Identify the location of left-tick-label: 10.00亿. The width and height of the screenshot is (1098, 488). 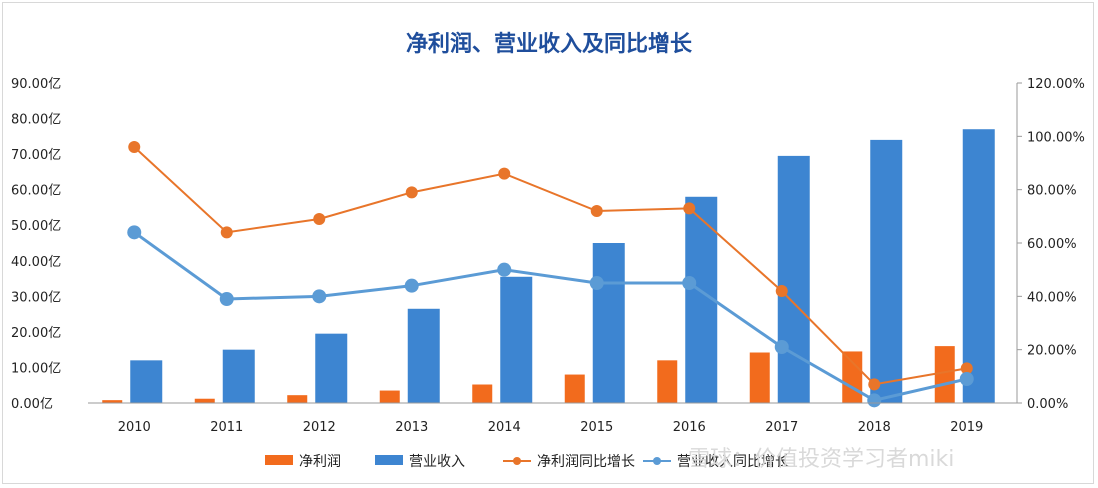
(36, 368).